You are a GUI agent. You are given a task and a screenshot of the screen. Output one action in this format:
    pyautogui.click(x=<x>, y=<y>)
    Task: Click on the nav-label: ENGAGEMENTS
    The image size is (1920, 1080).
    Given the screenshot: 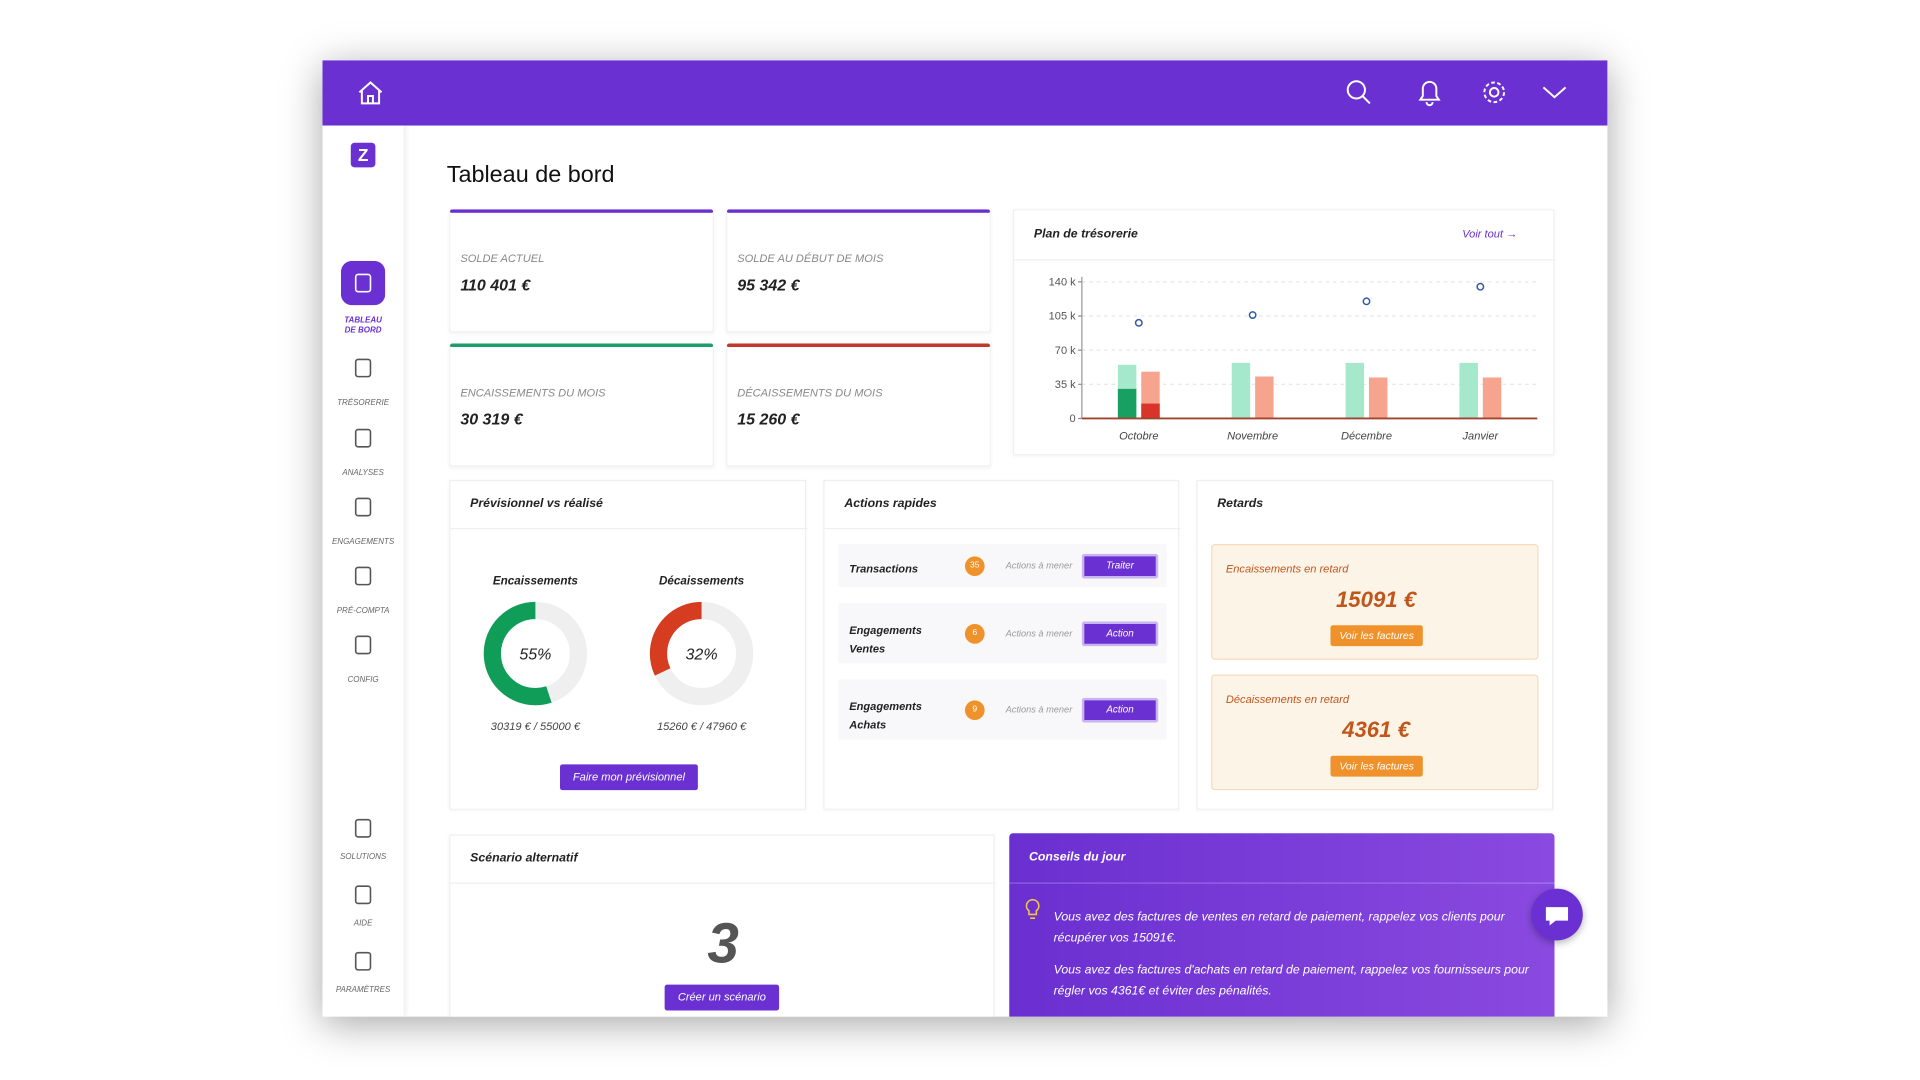 What is the action you would take?
    pyautogui.click(x=363, y=542)
    